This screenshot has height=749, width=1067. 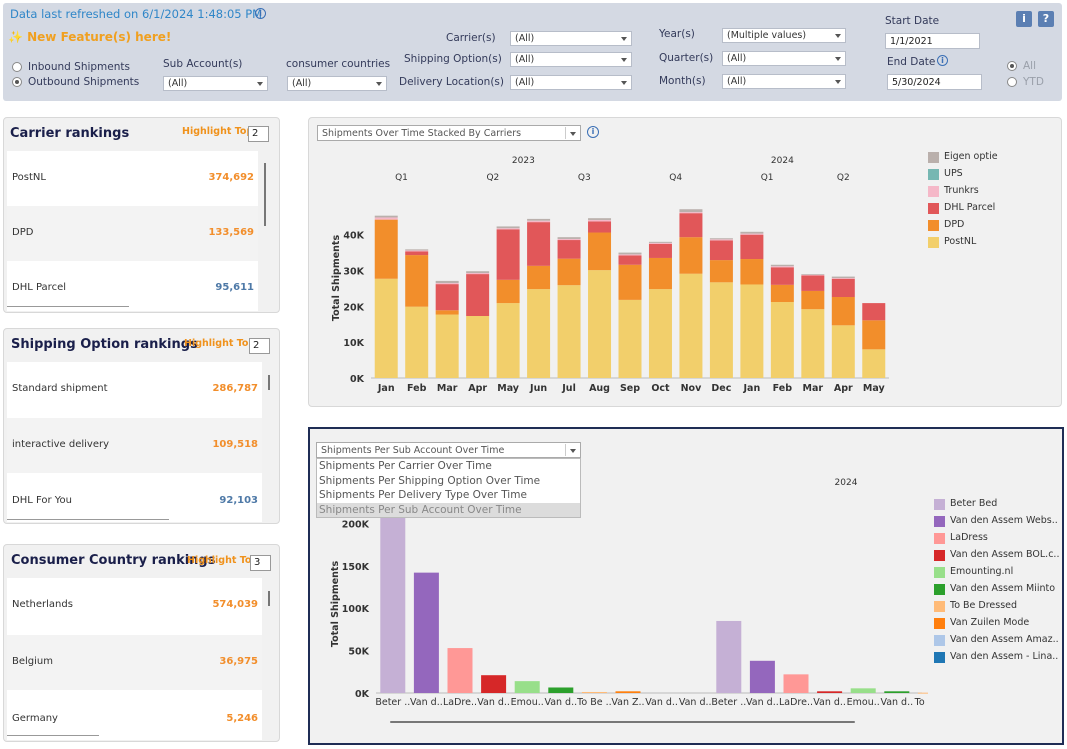 I want to click on legend-item: Van den Assem Miinto, so click(x=998, y=590).